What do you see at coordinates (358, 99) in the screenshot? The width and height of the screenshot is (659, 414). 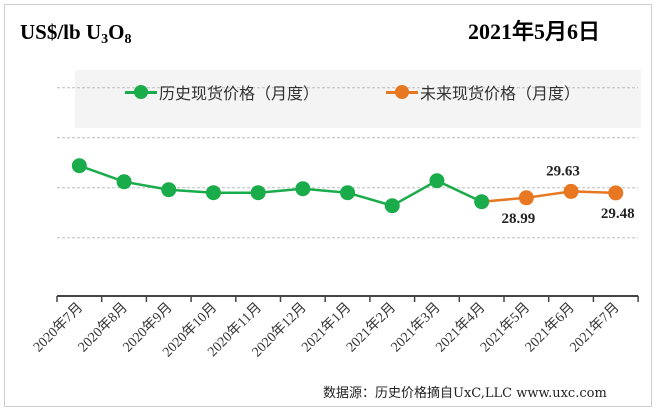 I see `legend-background` at bounding box center [358, 99].